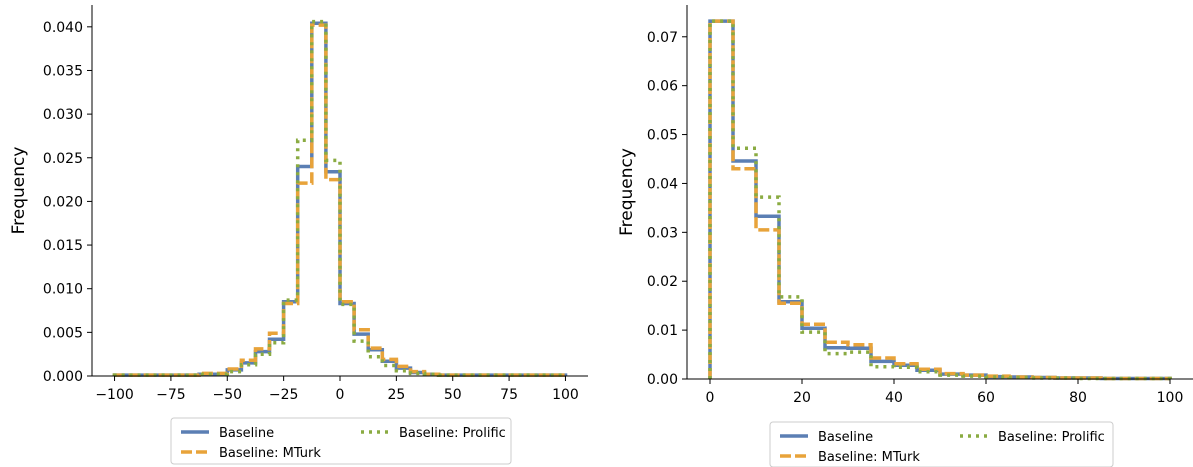 This screenshot has height=467, width=1193. What do you see at coordinates (662, 38) in the screenshot?
I see `y-tick-label: 0.07` at bounding box center [662, 38].